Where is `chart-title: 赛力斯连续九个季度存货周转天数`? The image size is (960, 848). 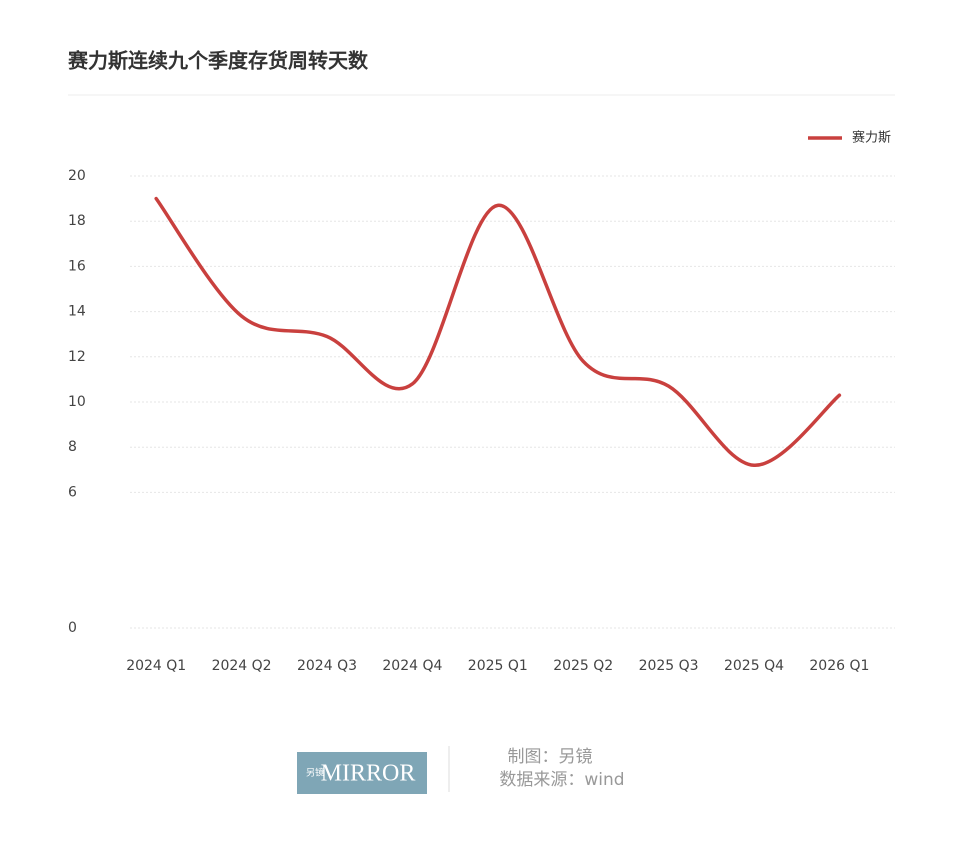 chart-title: 赛力斯连续九个季度存货周转天数 is located at coordinates (218, 61).